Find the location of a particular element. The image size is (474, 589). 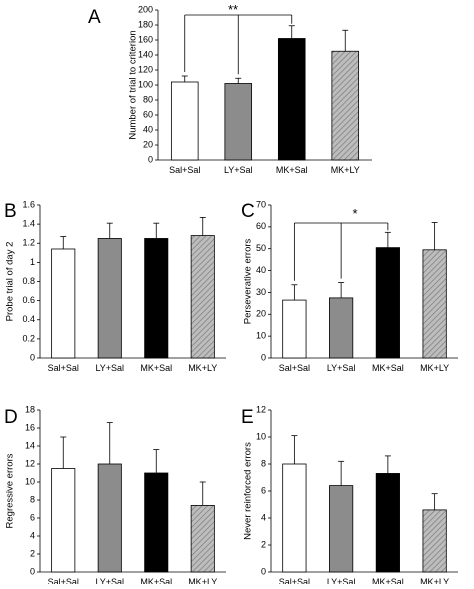

y-tick-label: 0.4 is located at coordinates (28, 319).